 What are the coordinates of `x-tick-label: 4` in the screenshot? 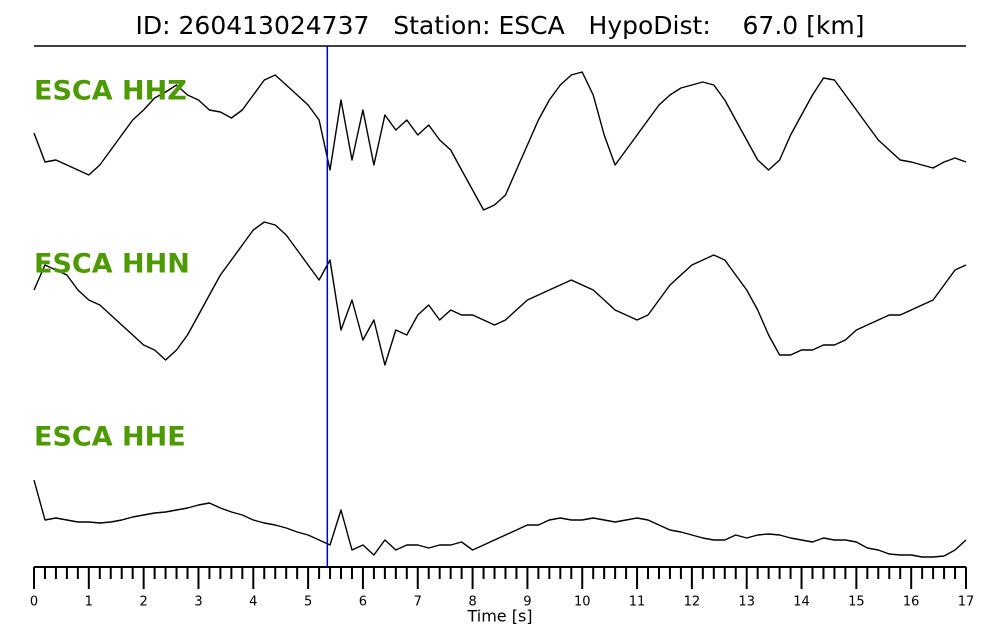 It's located at (253, 602).